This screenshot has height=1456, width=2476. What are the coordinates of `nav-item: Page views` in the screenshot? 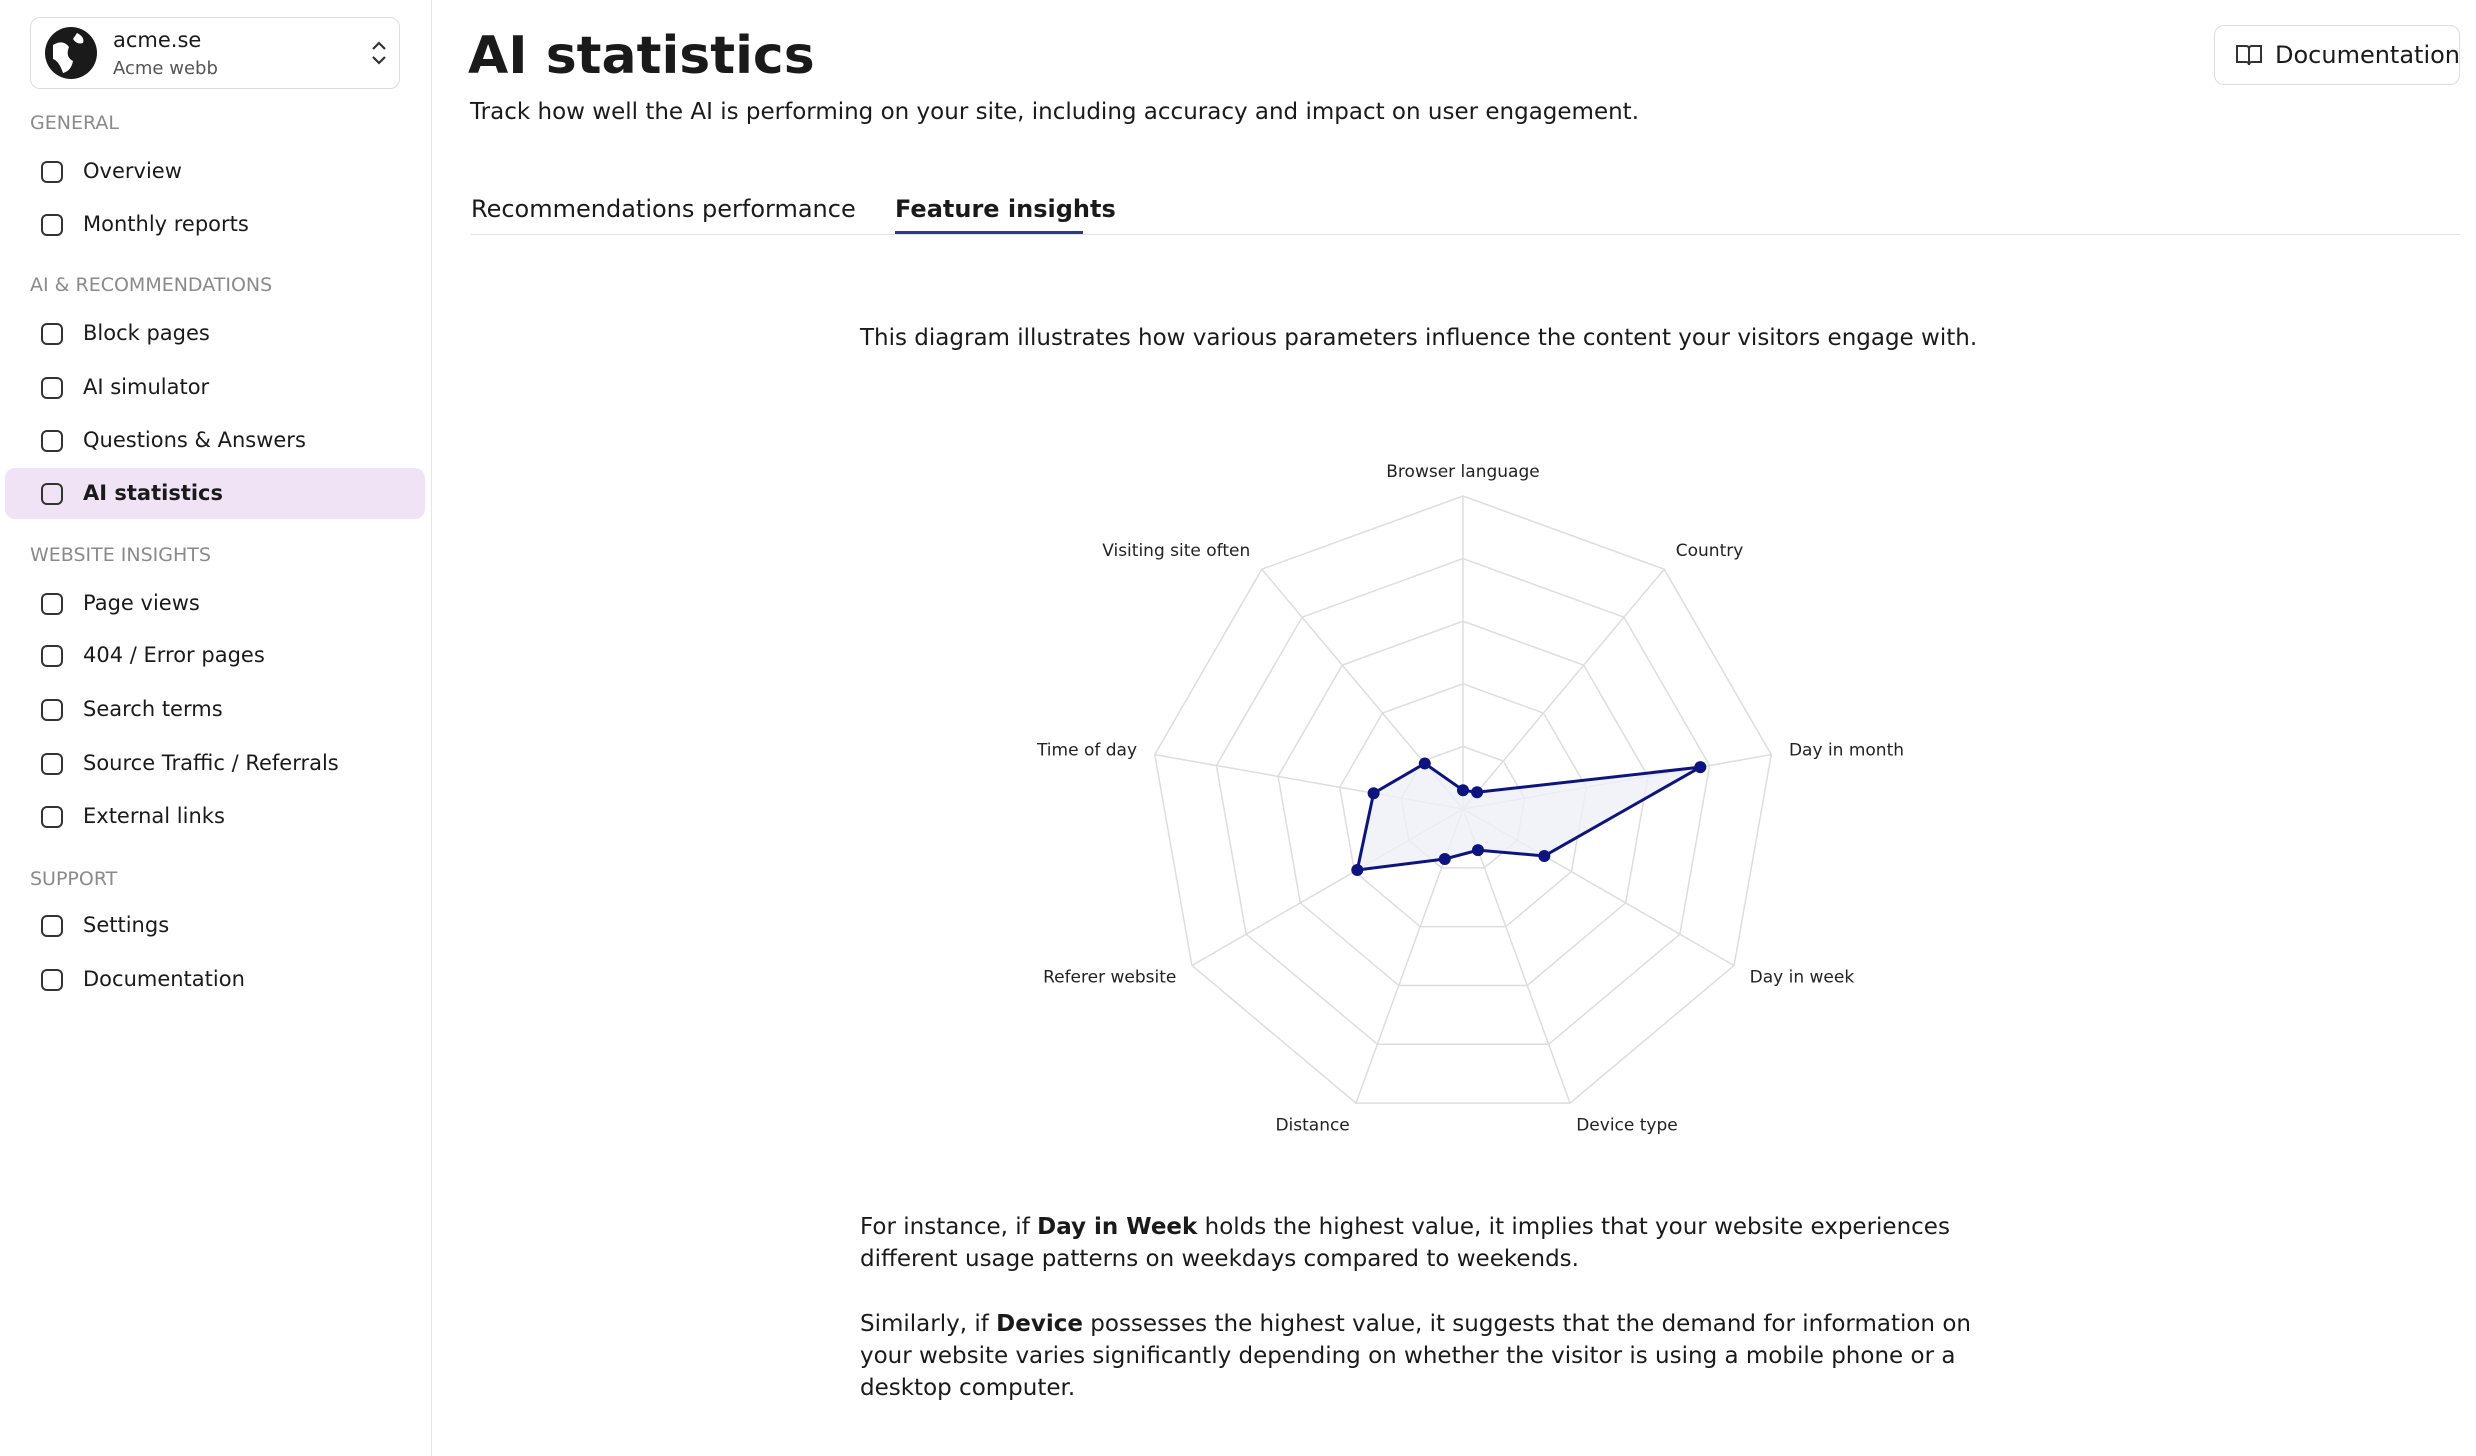 It's located at (215, 603).